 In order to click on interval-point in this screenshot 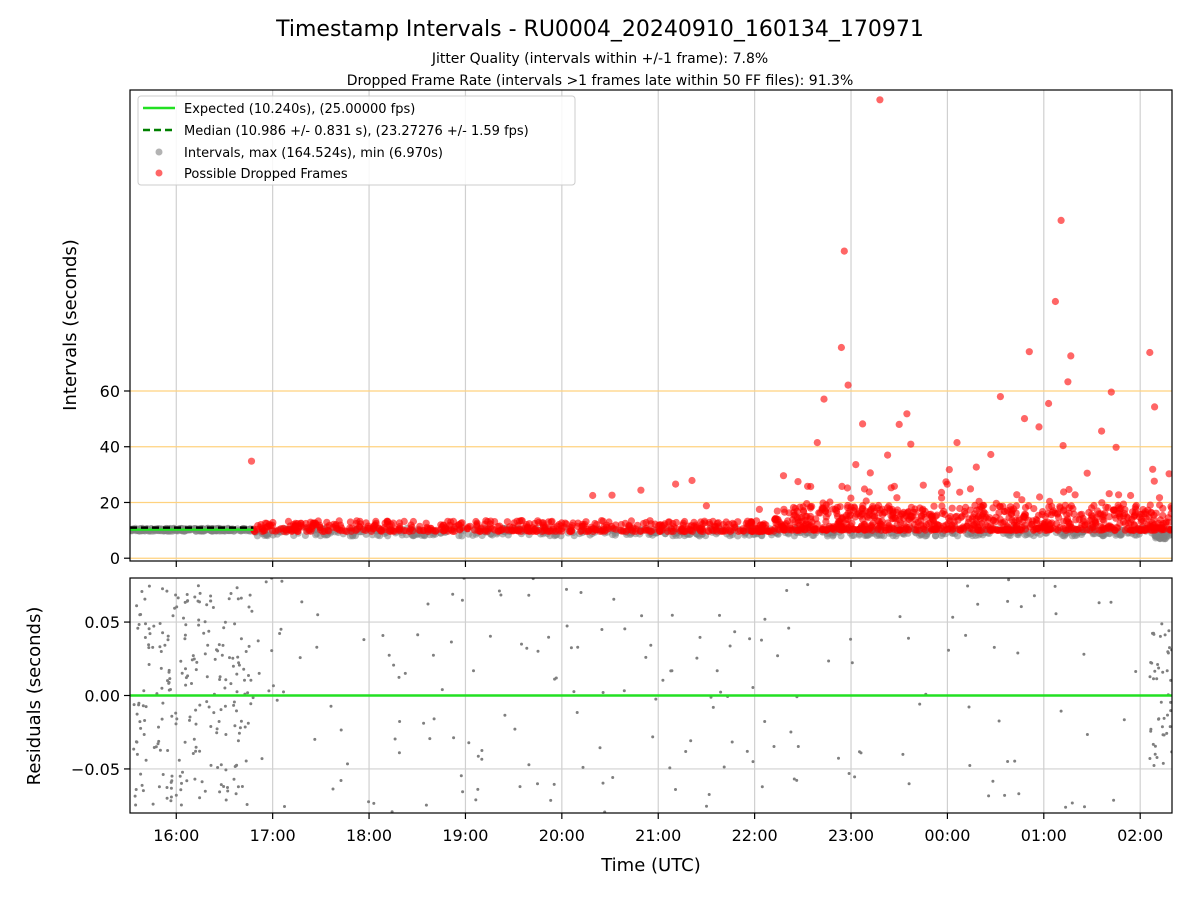, I will do `click(462, 536)`.